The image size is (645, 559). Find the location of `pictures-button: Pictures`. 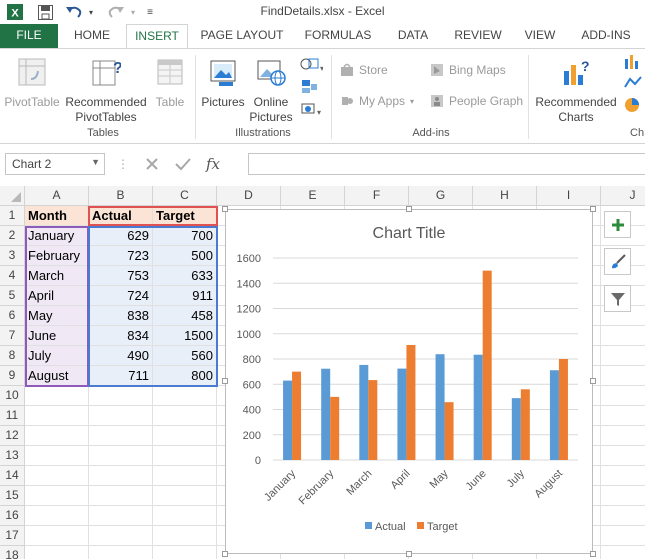

pictures-button: Pictures is located at coordinates (223, 83).